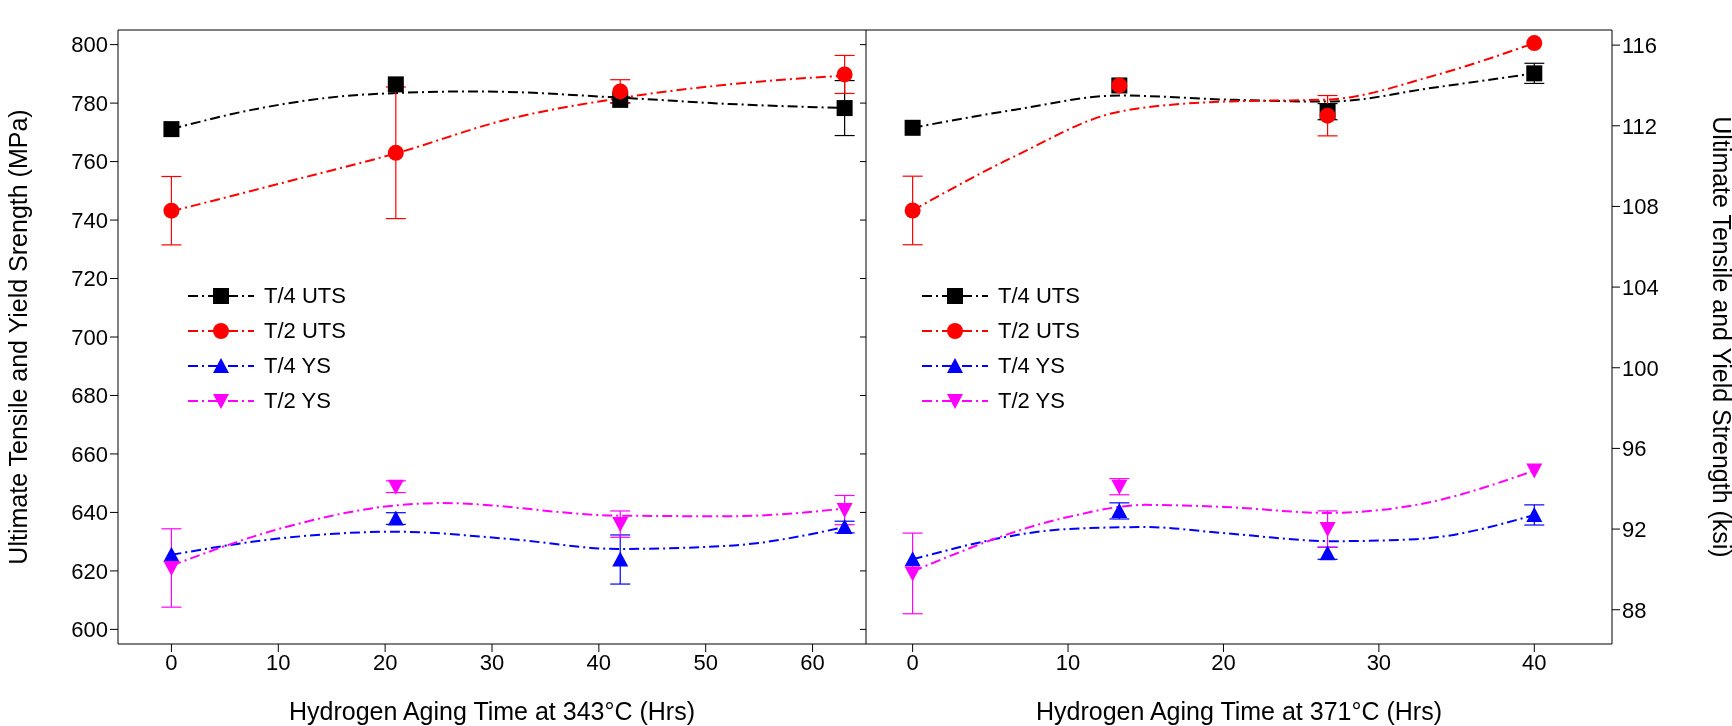 This screenshot has height=726, width=1732. What do you see at coordinates (89, 279) in the screenshot?
I see `y-tick-label: 720` at bounding box center [89, 279].